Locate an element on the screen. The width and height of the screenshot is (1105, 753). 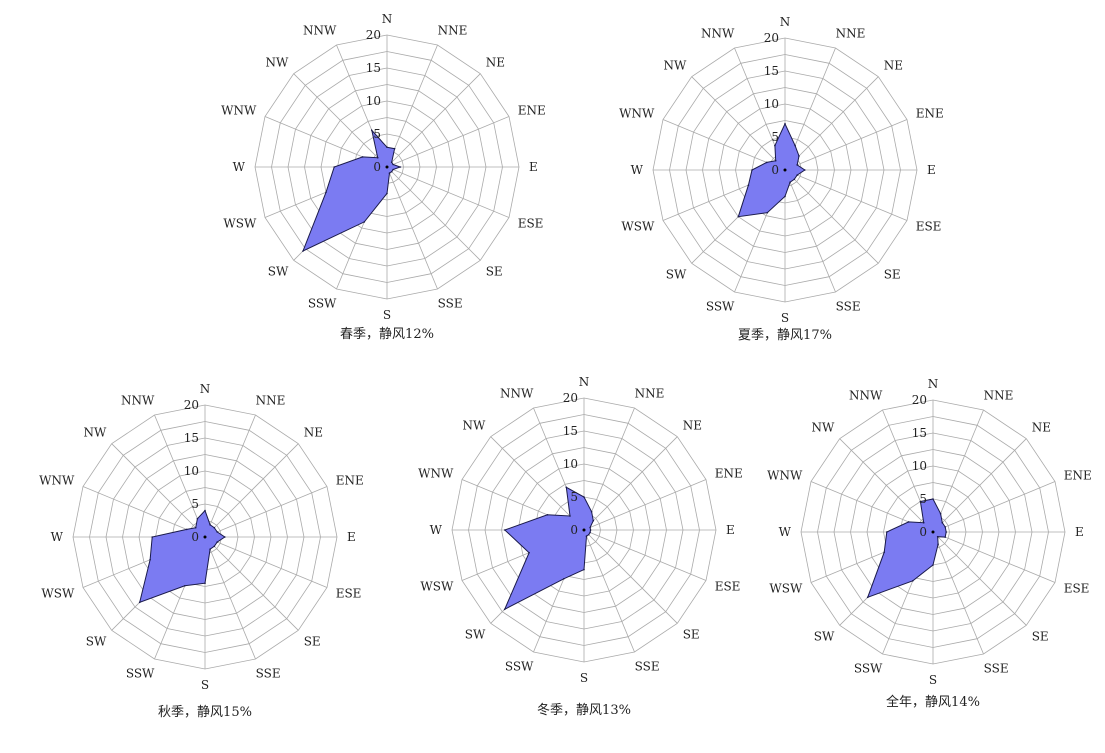
direction-label-ese: ESE is located at coordinates (929, 227).